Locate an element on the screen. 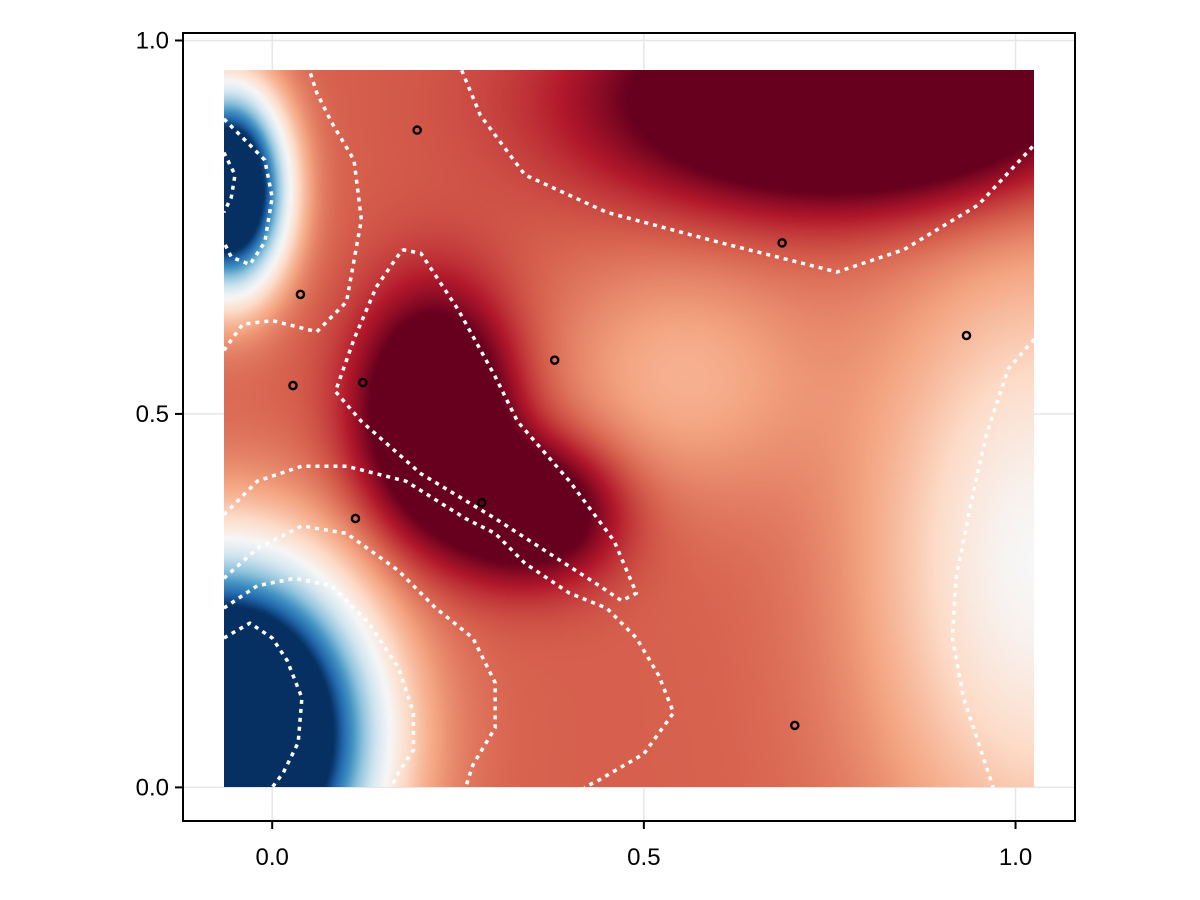 The width and height of the screenshot is (1200, 900). x-tick-label: 1.0 is located at coordinates (1015, 857).